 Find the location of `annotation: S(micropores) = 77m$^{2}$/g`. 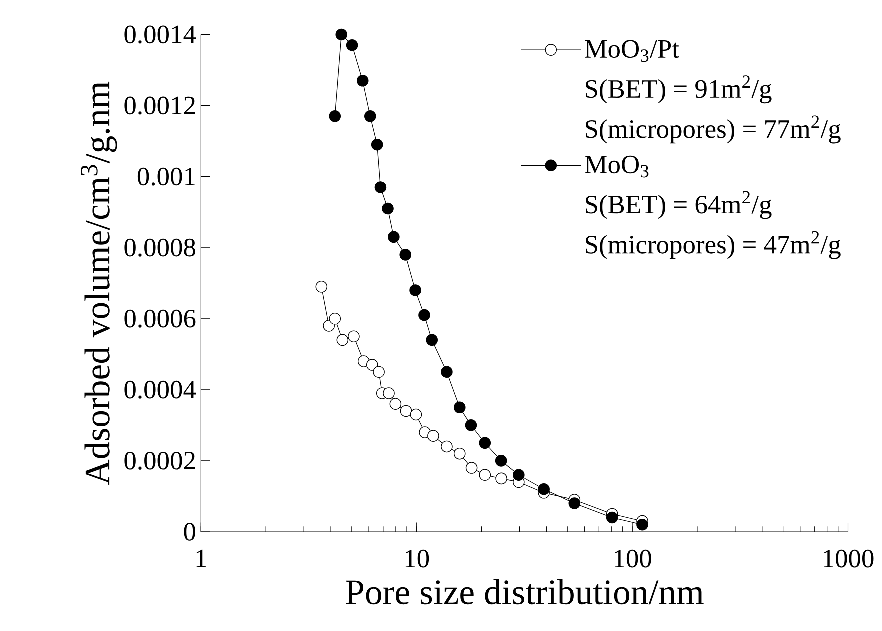

annotation: S(micropores) = 77m$^{2}$/g is located at coordinates (713, 130).